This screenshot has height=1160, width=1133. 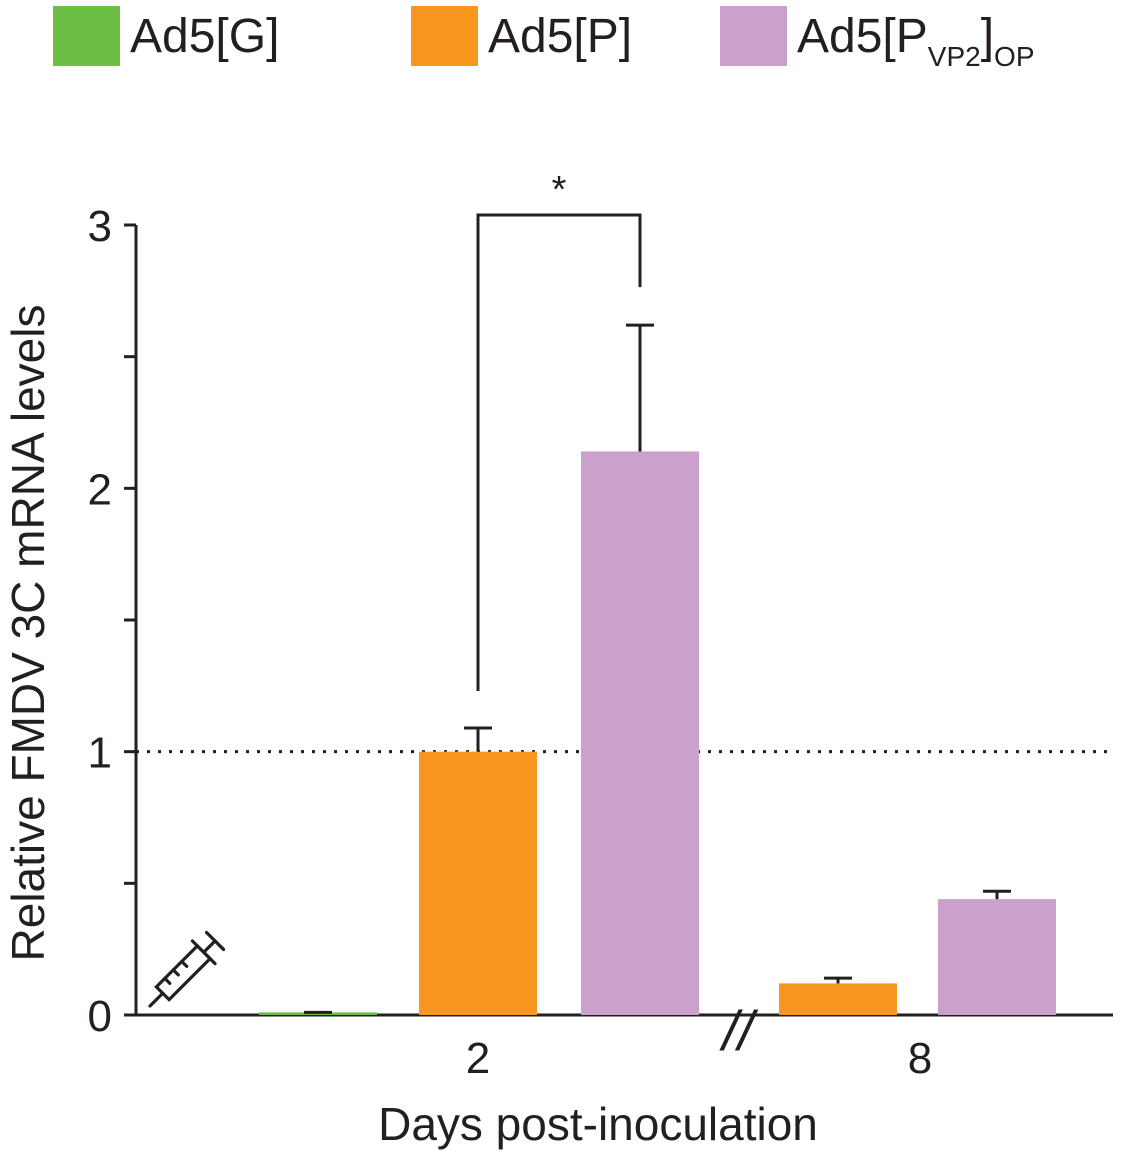 I want to click on significance-label: *, so click(x=559, y=190).